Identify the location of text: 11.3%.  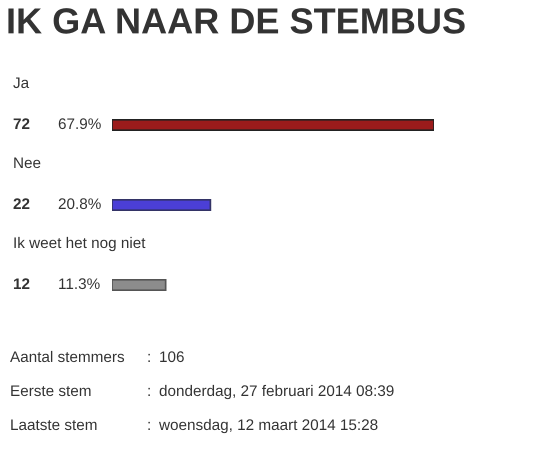
(79, 284).